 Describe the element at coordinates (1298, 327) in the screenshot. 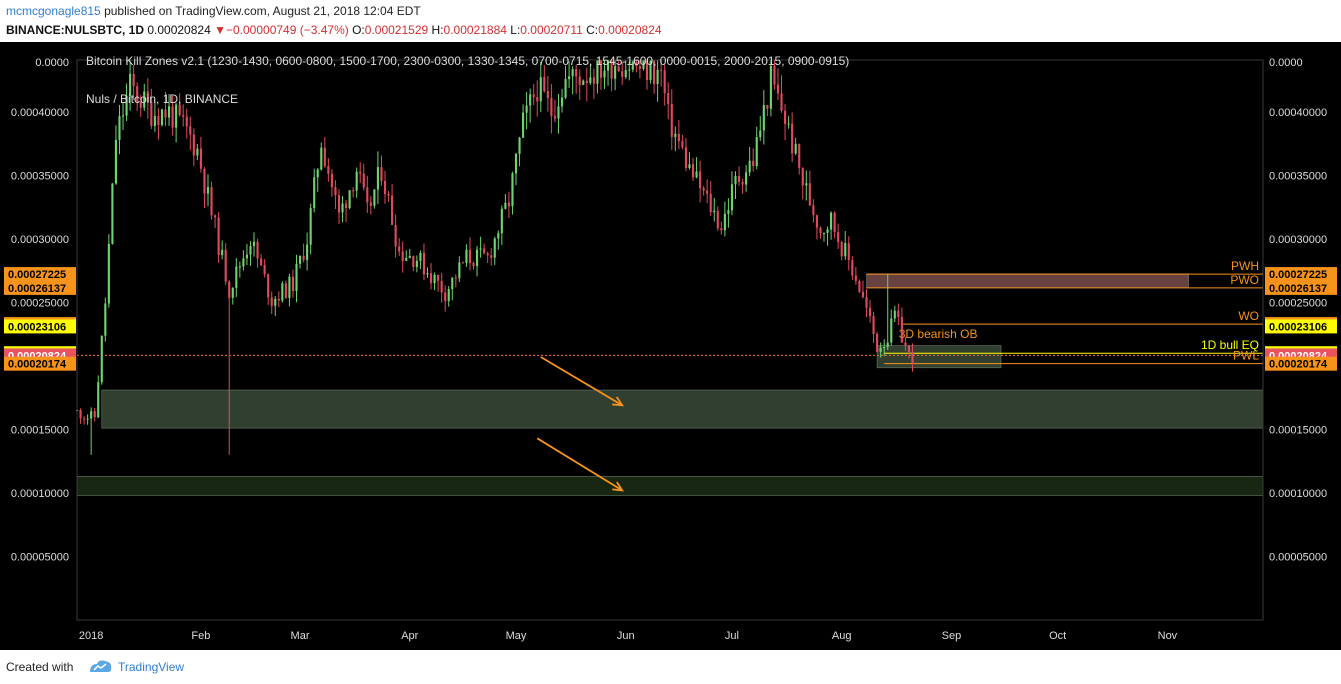

I see `price-label-right: 0.00023106` at that location.